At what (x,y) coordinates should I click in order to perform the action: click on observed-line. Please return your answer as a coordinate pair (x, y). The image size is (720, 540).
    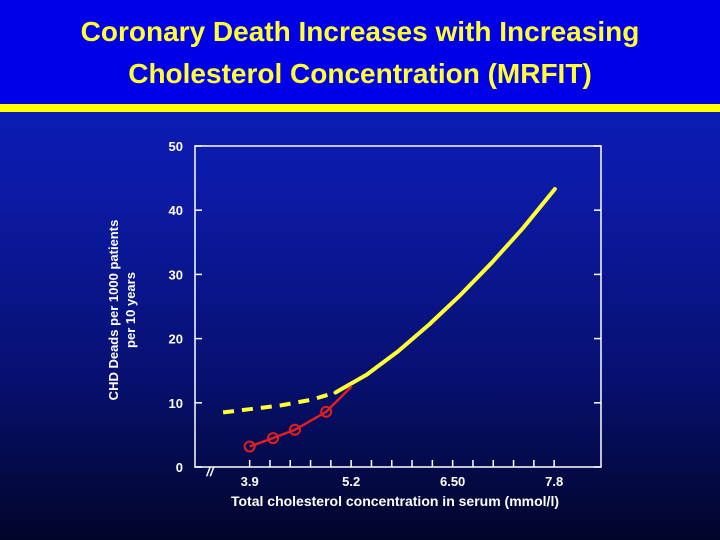
    Looking at the image, I should click on (301, 416).